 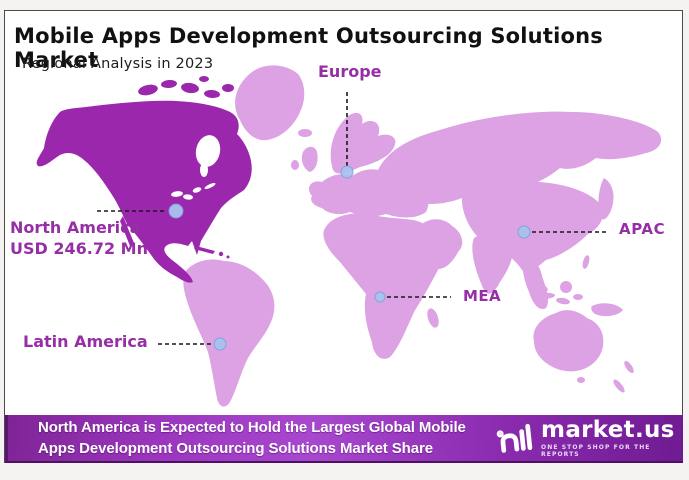 What do you see at coordinates (384, 286) in the screenshot?
I see `africa-region` at bounding box center [384, 286].